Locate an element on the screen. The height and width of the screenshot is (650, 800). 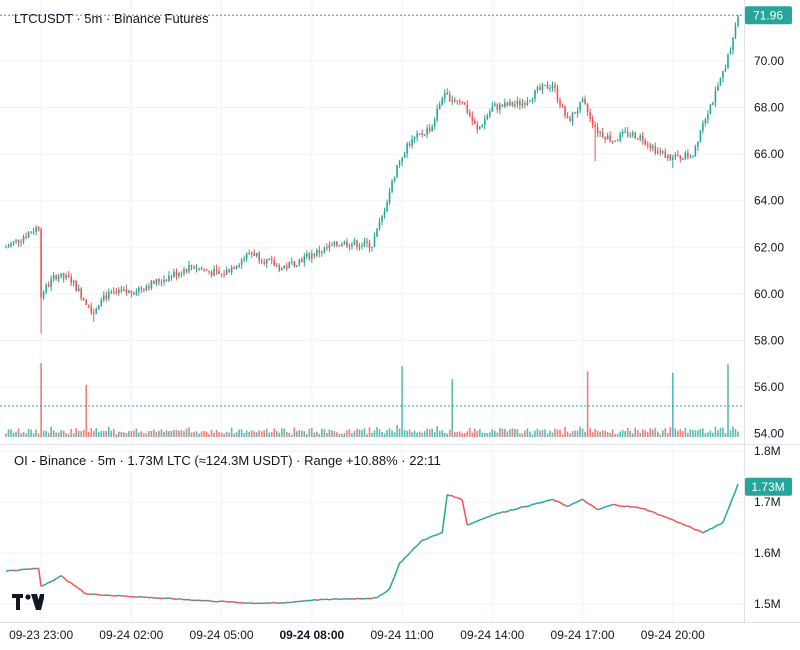
tradingview-logo-icon is located at coordinates (28, 603).